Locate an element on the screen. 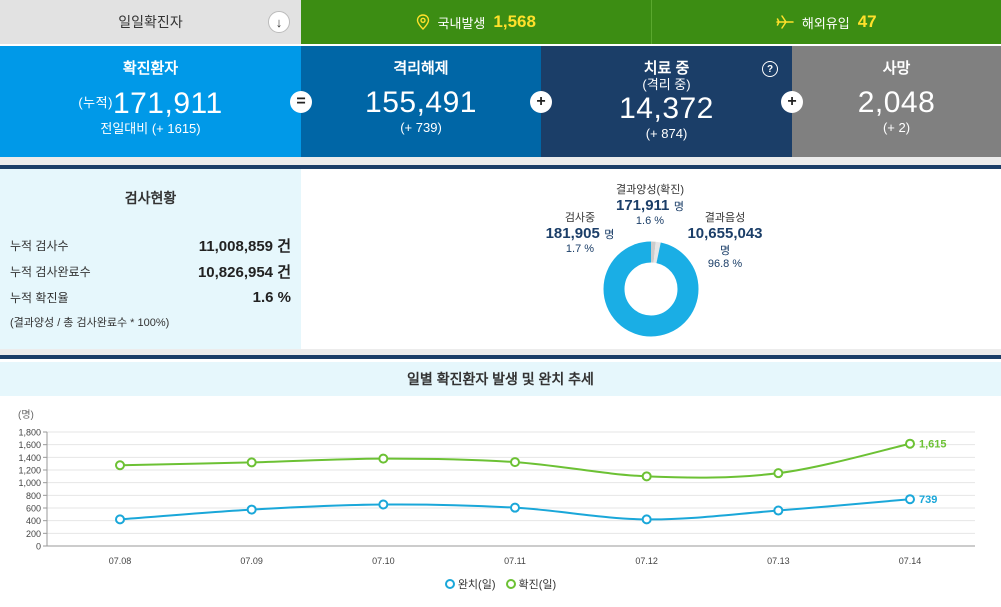 The image size is (1001, 607). testing-caption: 검사중 is located at coordinates (580, 218).